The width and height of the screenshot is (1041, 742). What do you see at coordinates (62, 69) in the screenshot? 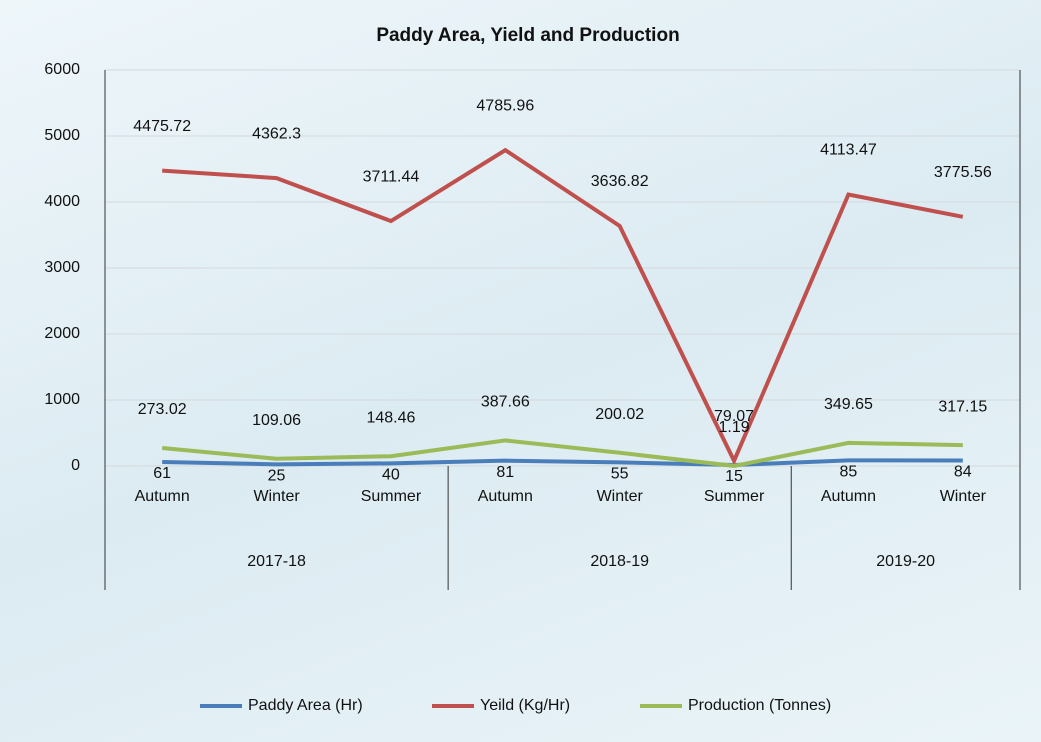
I see `y-tick-label: 6000` at bounding box center [62, 69].